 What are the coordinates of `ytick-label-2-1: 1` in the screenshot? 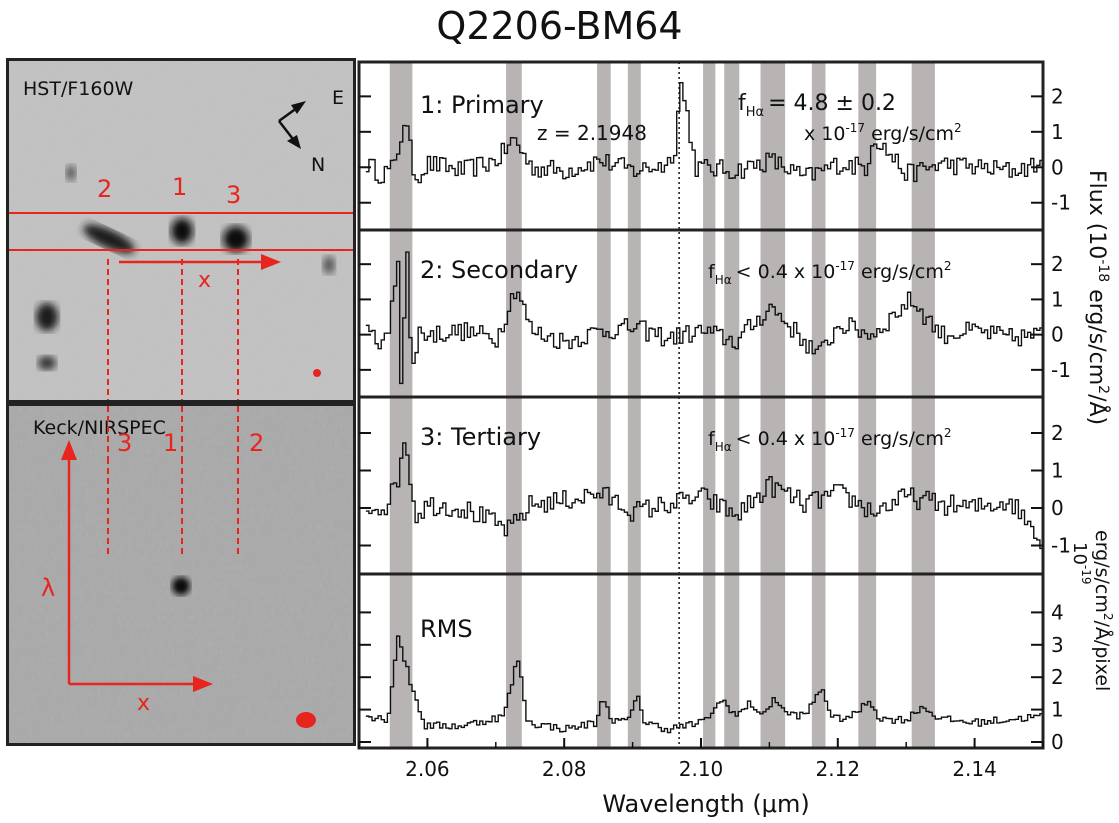 It's located at (1057, 299).